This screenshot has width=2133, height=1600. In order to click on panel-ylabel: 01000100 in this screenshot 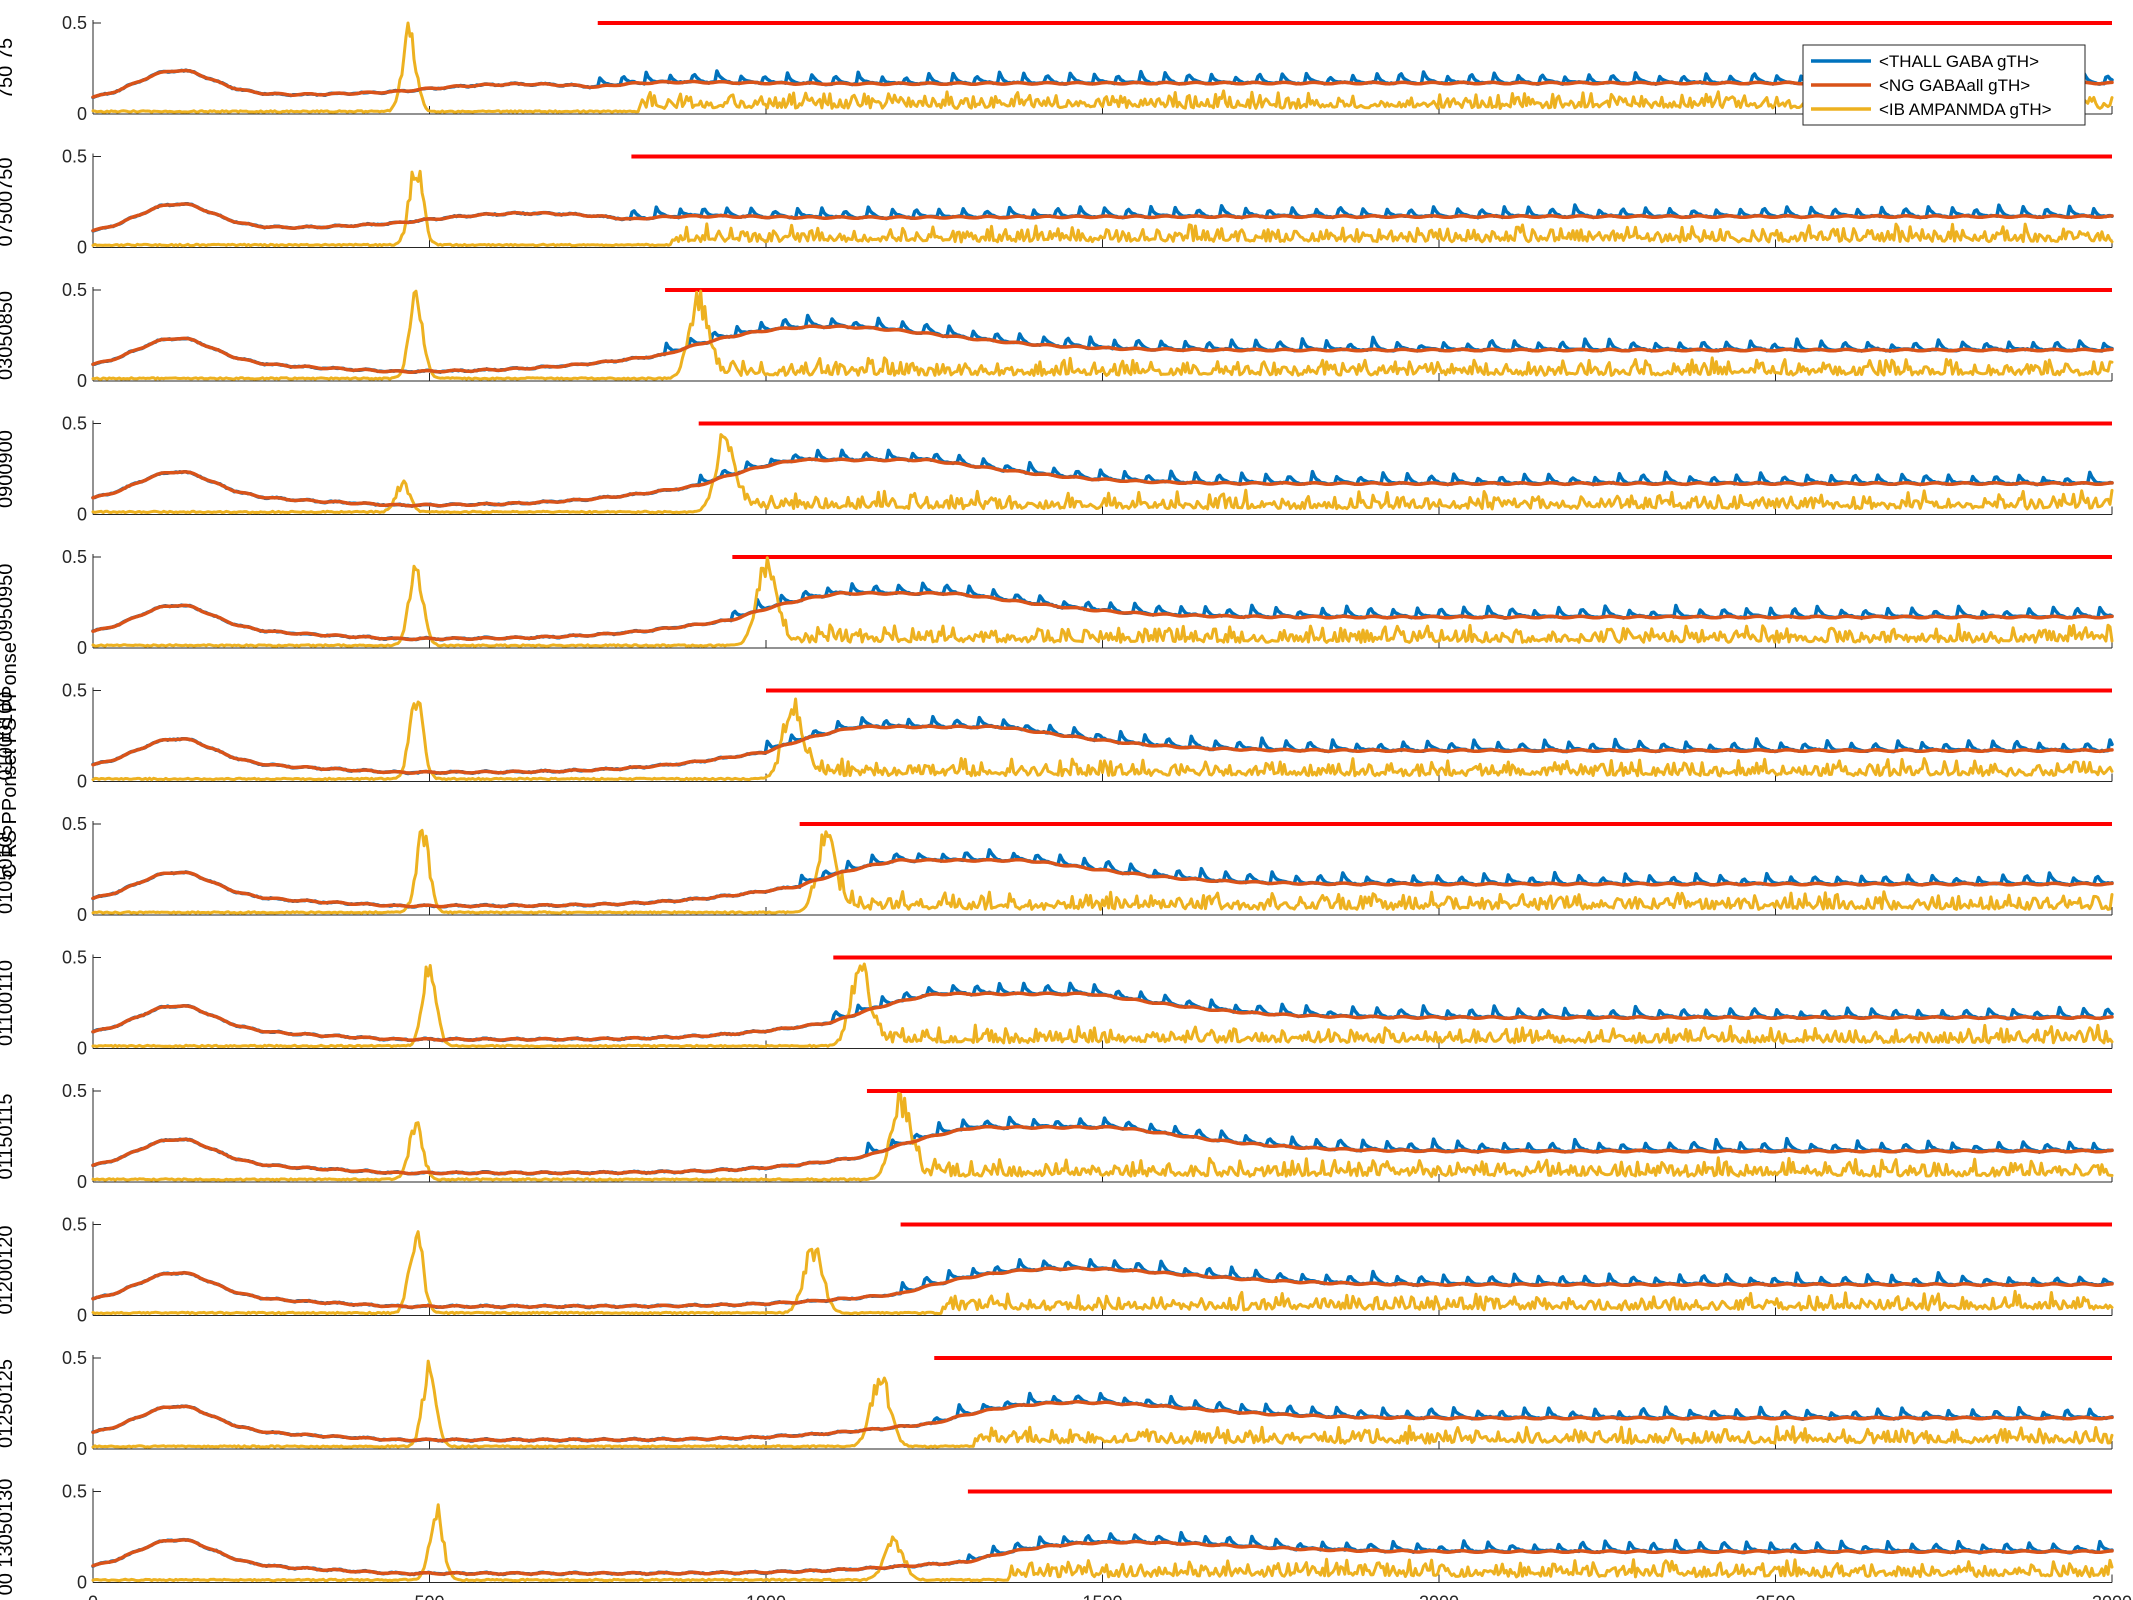, I will do `click(8, 736)`.